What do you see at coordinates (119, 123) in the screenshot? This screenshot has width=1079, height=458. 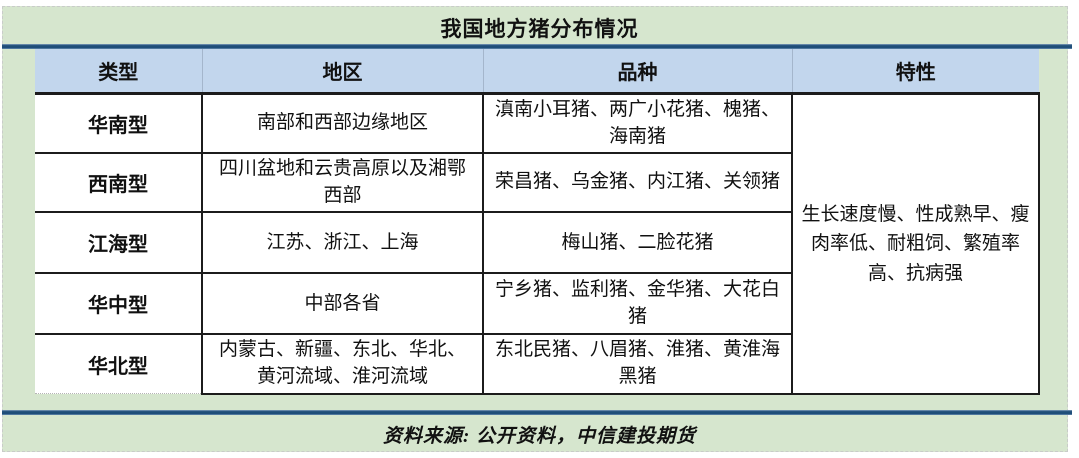 I see `type-cell: 华南型` at bounding box center [119, 123].